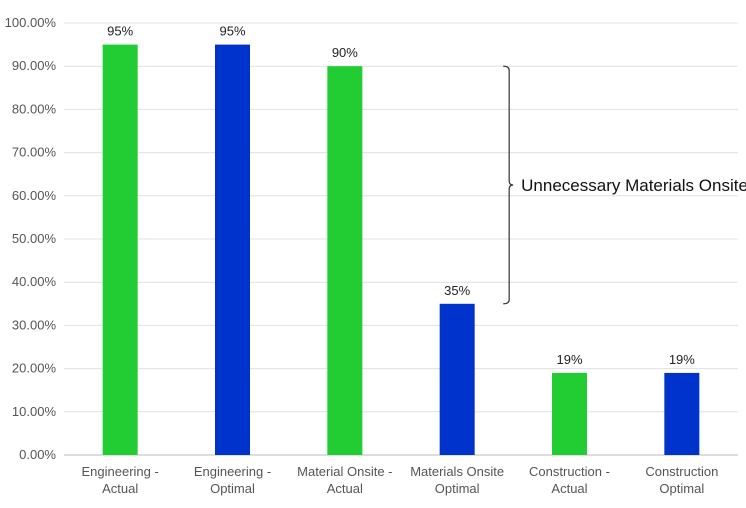 Image resolution: width=746 pixels, height=508 pixels. Describe the element at coordinates (633, 185) in the screenshot. I see `annotation-label: Unnecessary Materials Onsite` at that location.